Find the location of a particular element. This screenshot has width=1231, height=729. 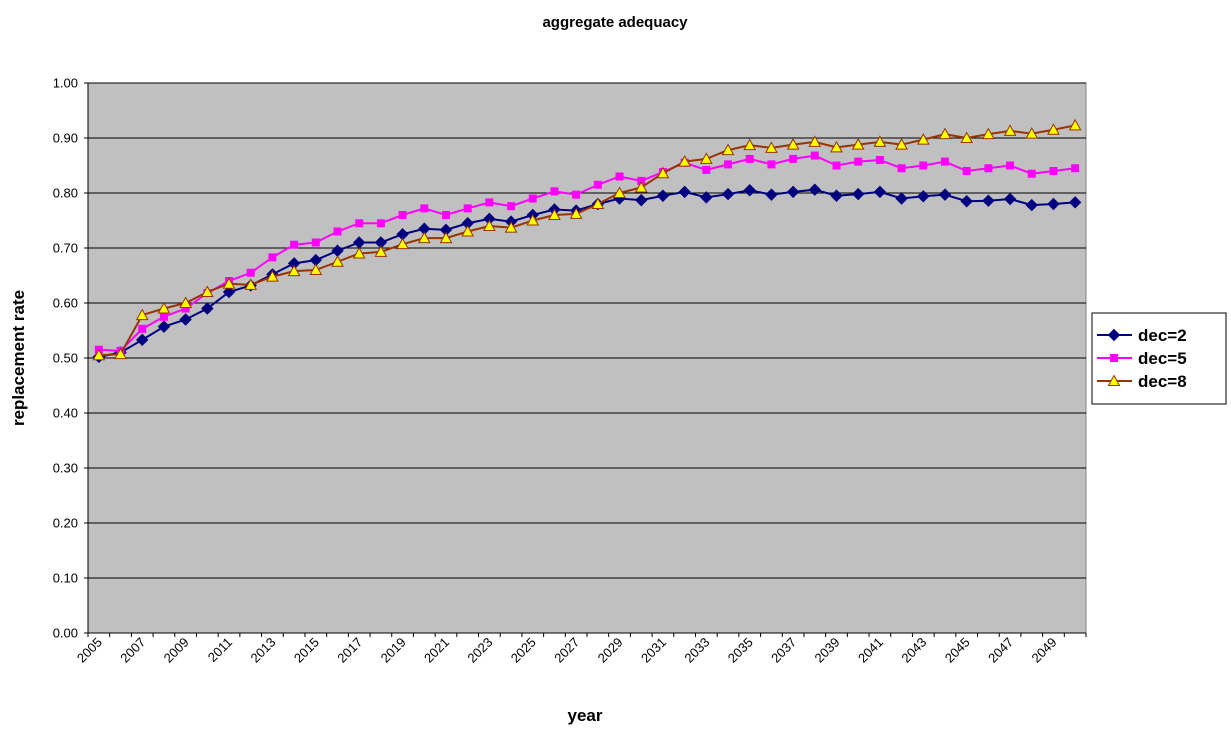

y-tick-label: 0.90 is located at coordinates (65, 138).